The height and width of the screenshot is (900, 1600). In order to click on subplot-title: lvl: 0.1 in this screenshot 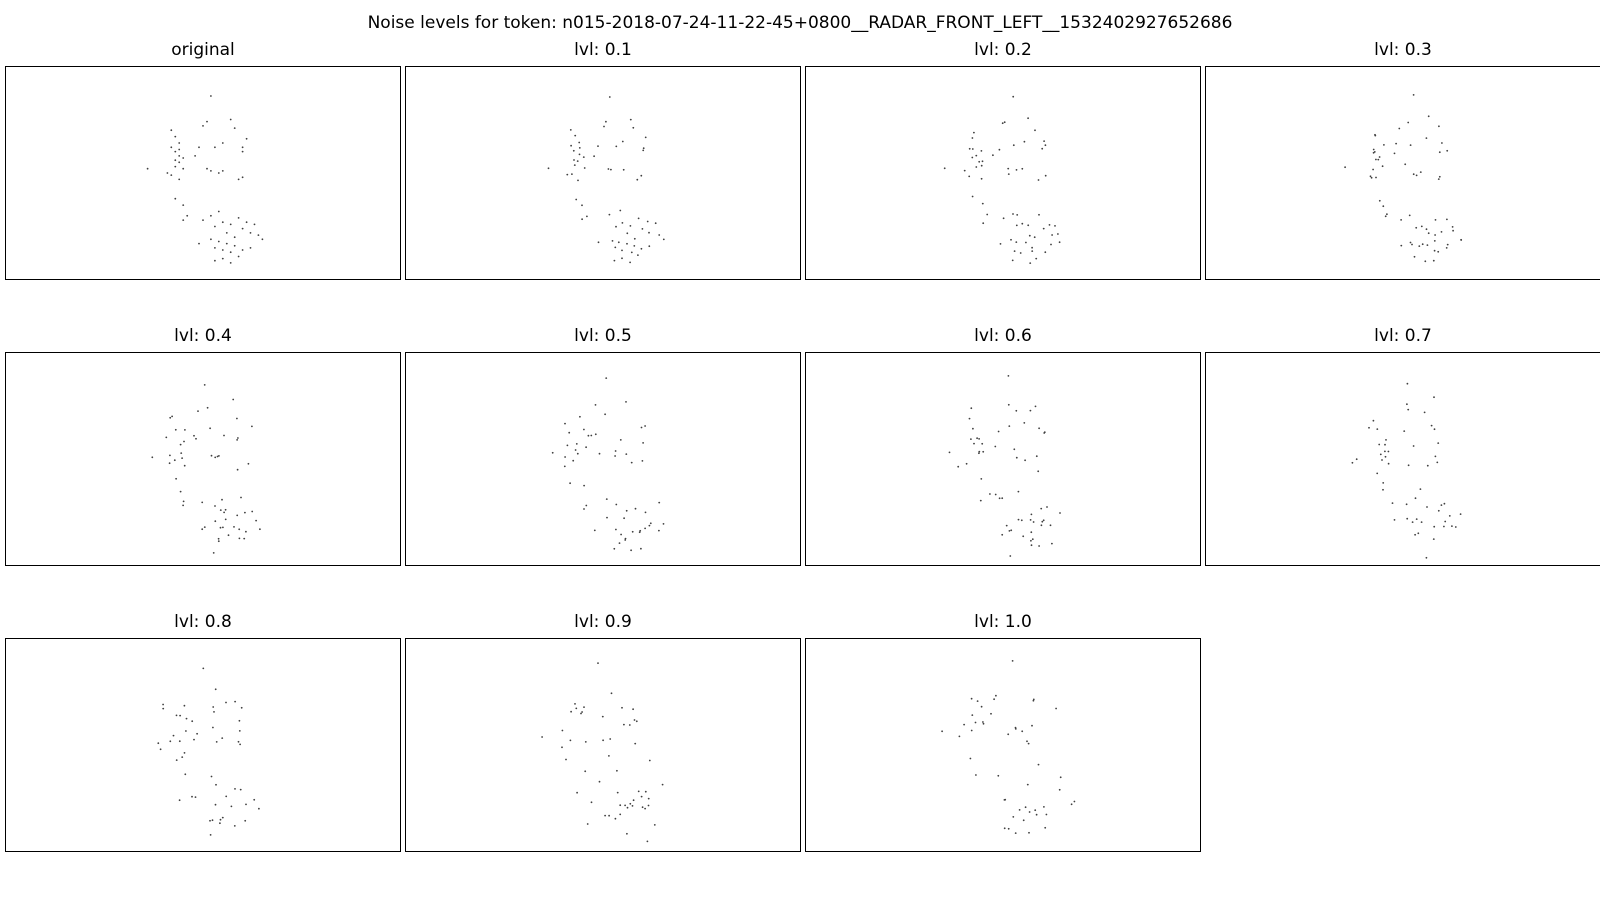, I will do `click(603, 50)`.